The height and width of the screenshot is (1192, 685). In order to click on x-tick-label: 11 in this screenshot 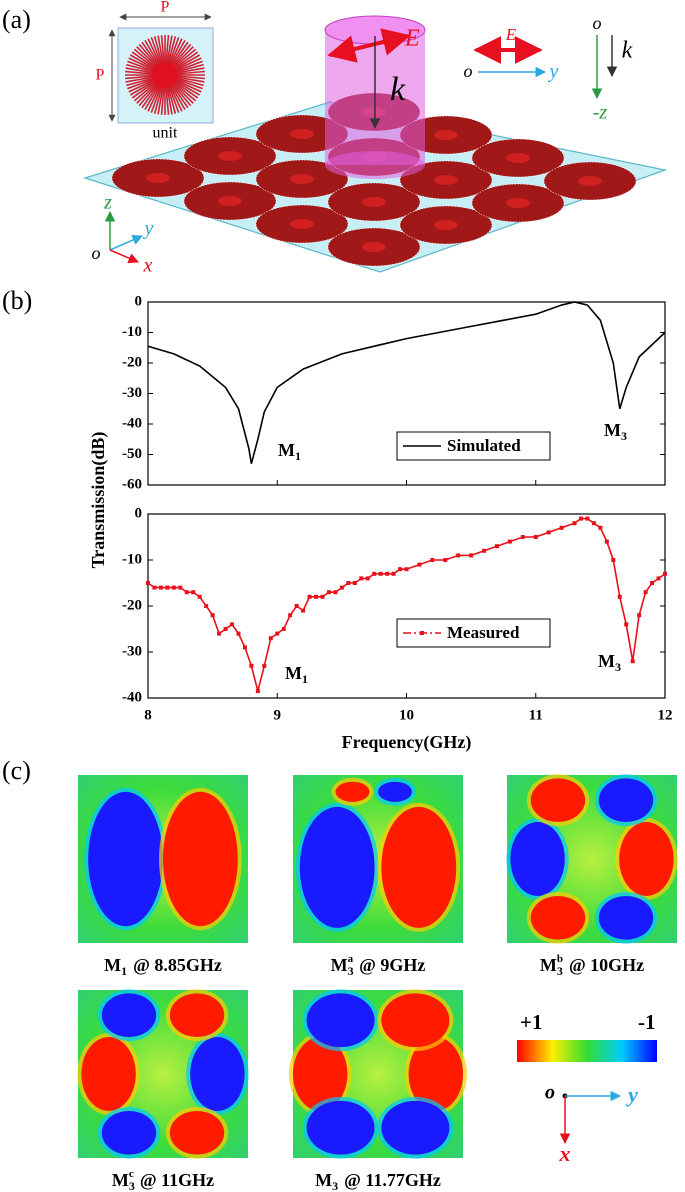, I will do `click(536, 715)`.